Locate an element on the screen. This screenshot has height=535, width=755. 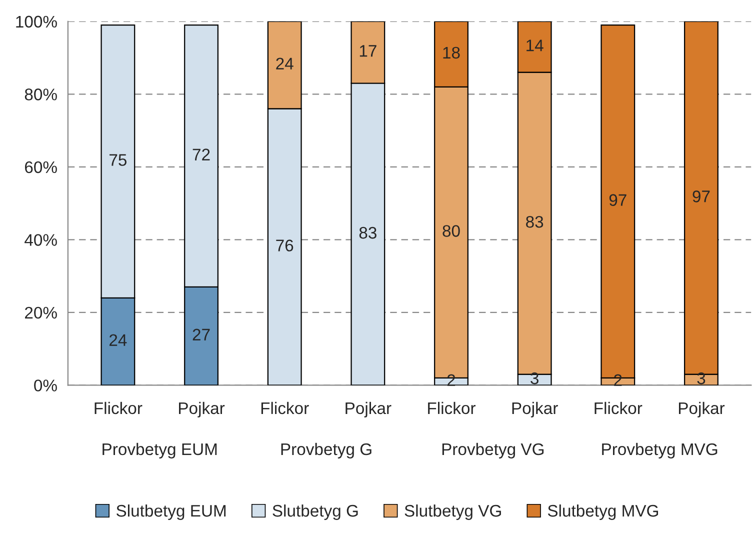
y-tick-label: 100% is located at coordinates (36, 22).